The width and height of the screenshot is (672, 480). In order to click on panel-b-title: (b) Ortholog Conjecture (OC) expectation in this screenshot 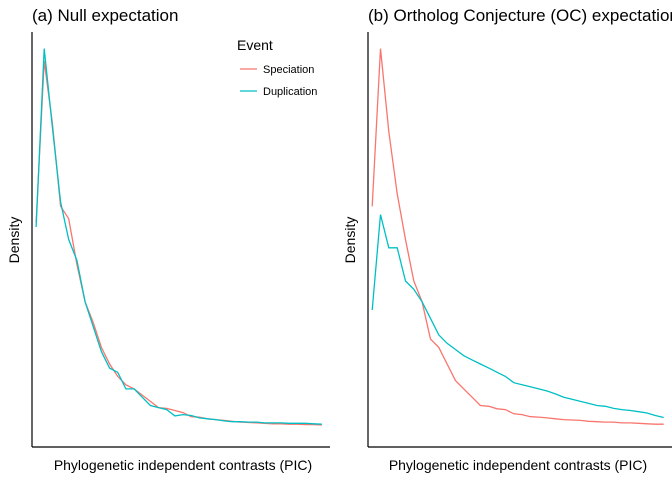, I will do `click(520, 15)`.